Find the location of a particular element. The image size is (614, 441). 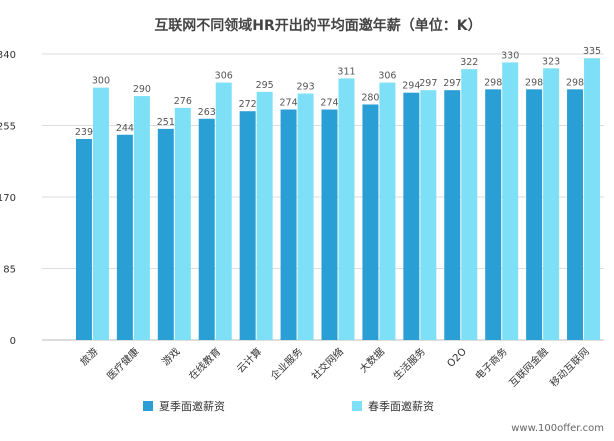

data-label: 263 is located at coordinates (207, 112).